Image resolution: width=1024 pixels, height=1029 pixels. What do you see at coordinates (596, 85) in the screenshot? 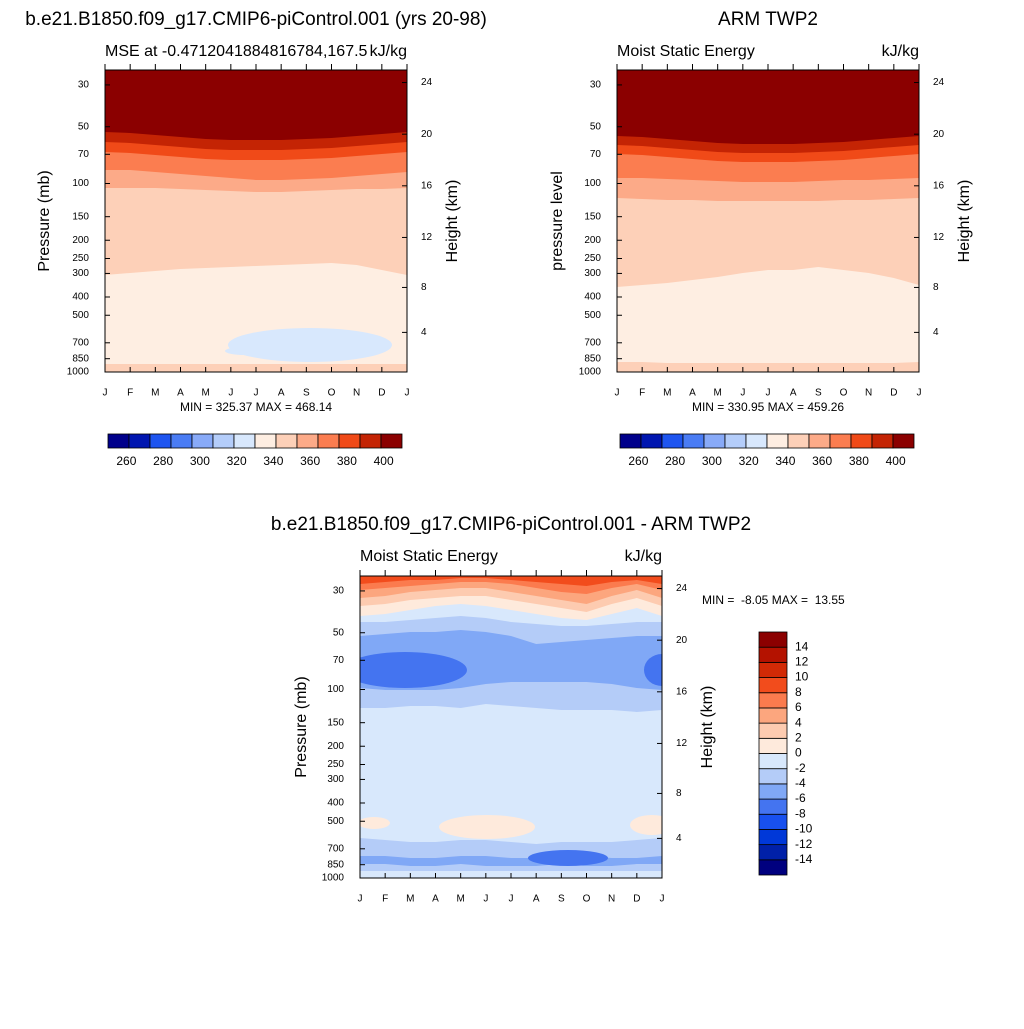
I see `y-tick-label: 30` at bounding box center [596, 85].